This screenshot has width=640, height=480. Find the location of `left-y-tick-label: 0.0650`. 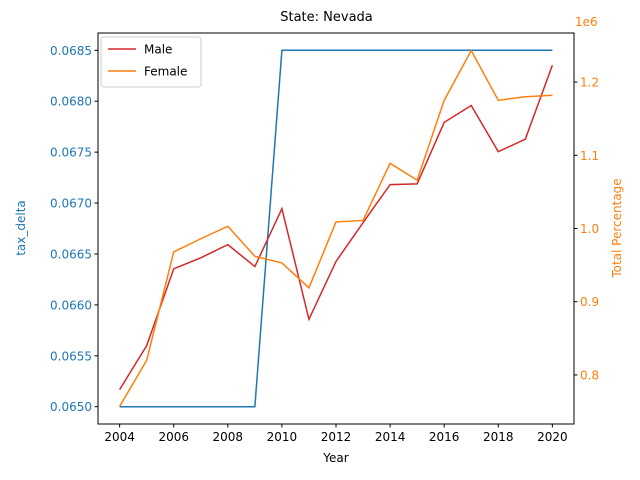

left-y-tick-label: 0.0650 is located at coordinates (71, 407).